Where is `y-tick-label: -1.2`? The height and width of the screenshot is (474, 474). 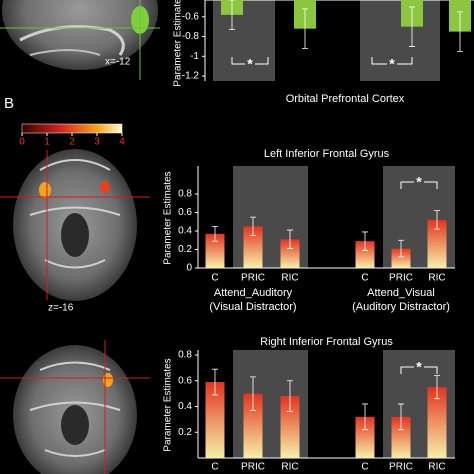
y-tick-label: -1.2 is located at coordinates (191, 76).